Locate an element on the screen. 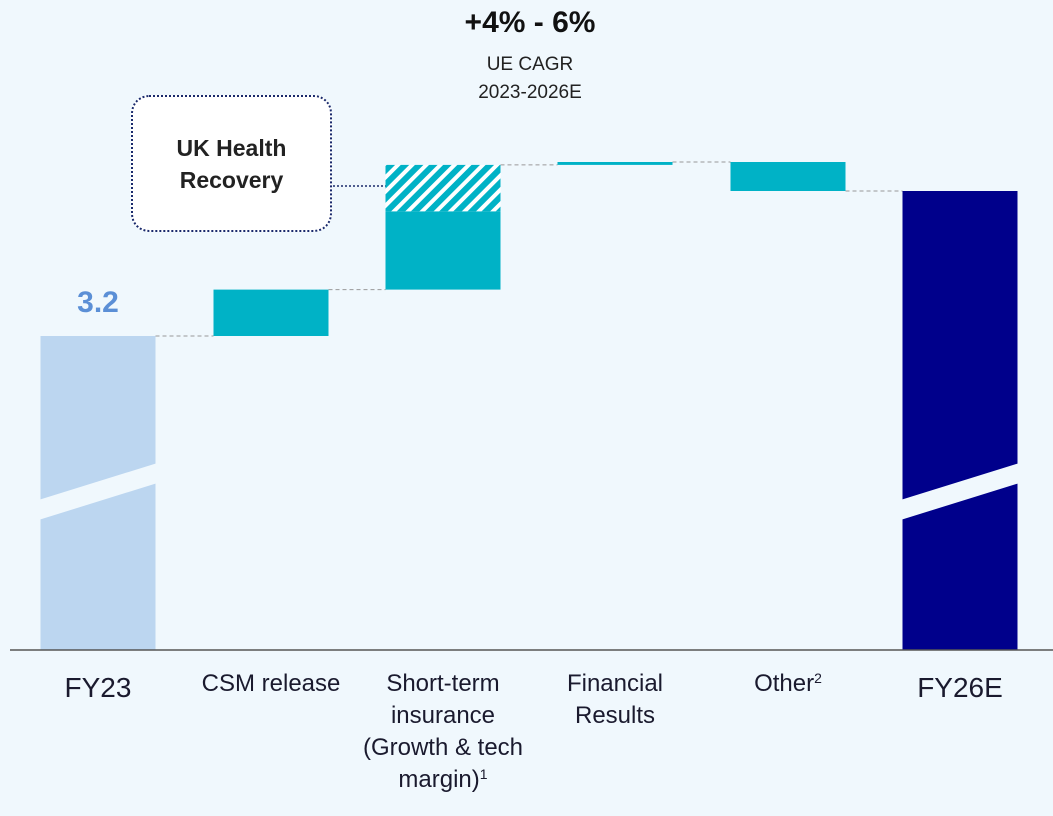 The height and width of the screenshot is (816, 1053). subtitle: 2023-2026E is located at coordinates (530, 92).